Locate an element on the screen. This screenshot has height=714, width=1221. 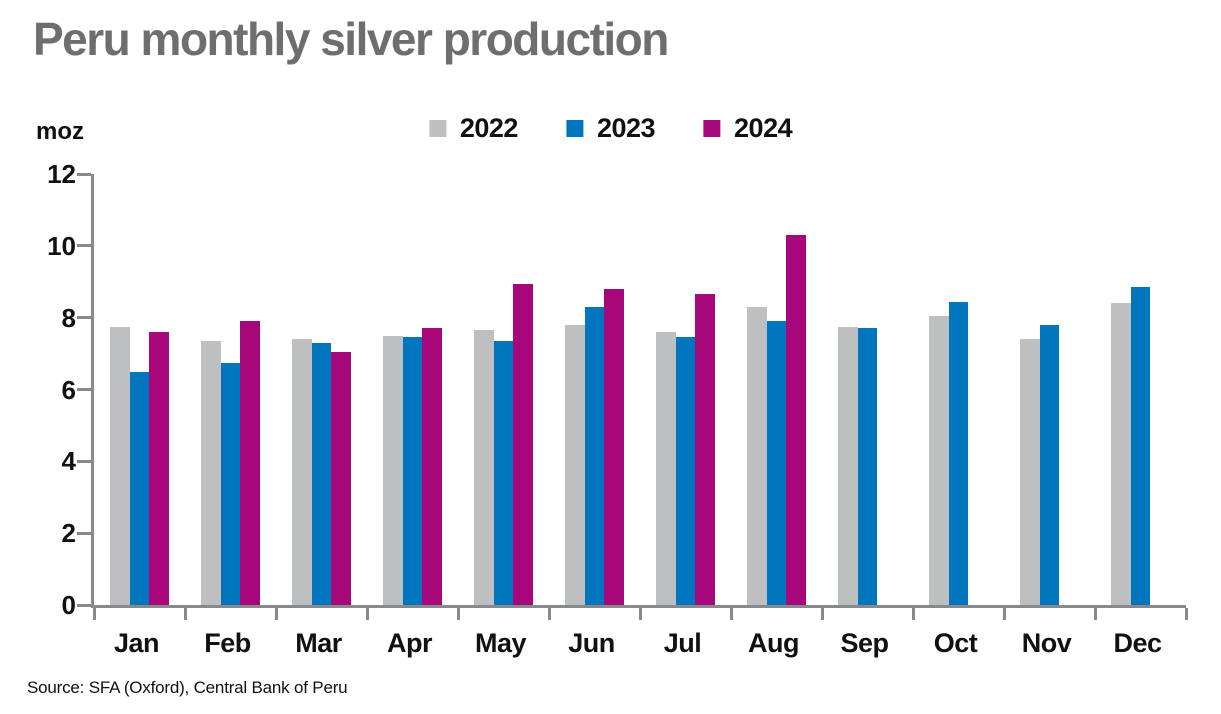
x-axis-label-Jul: Jul is located at coordinates (682, 643).